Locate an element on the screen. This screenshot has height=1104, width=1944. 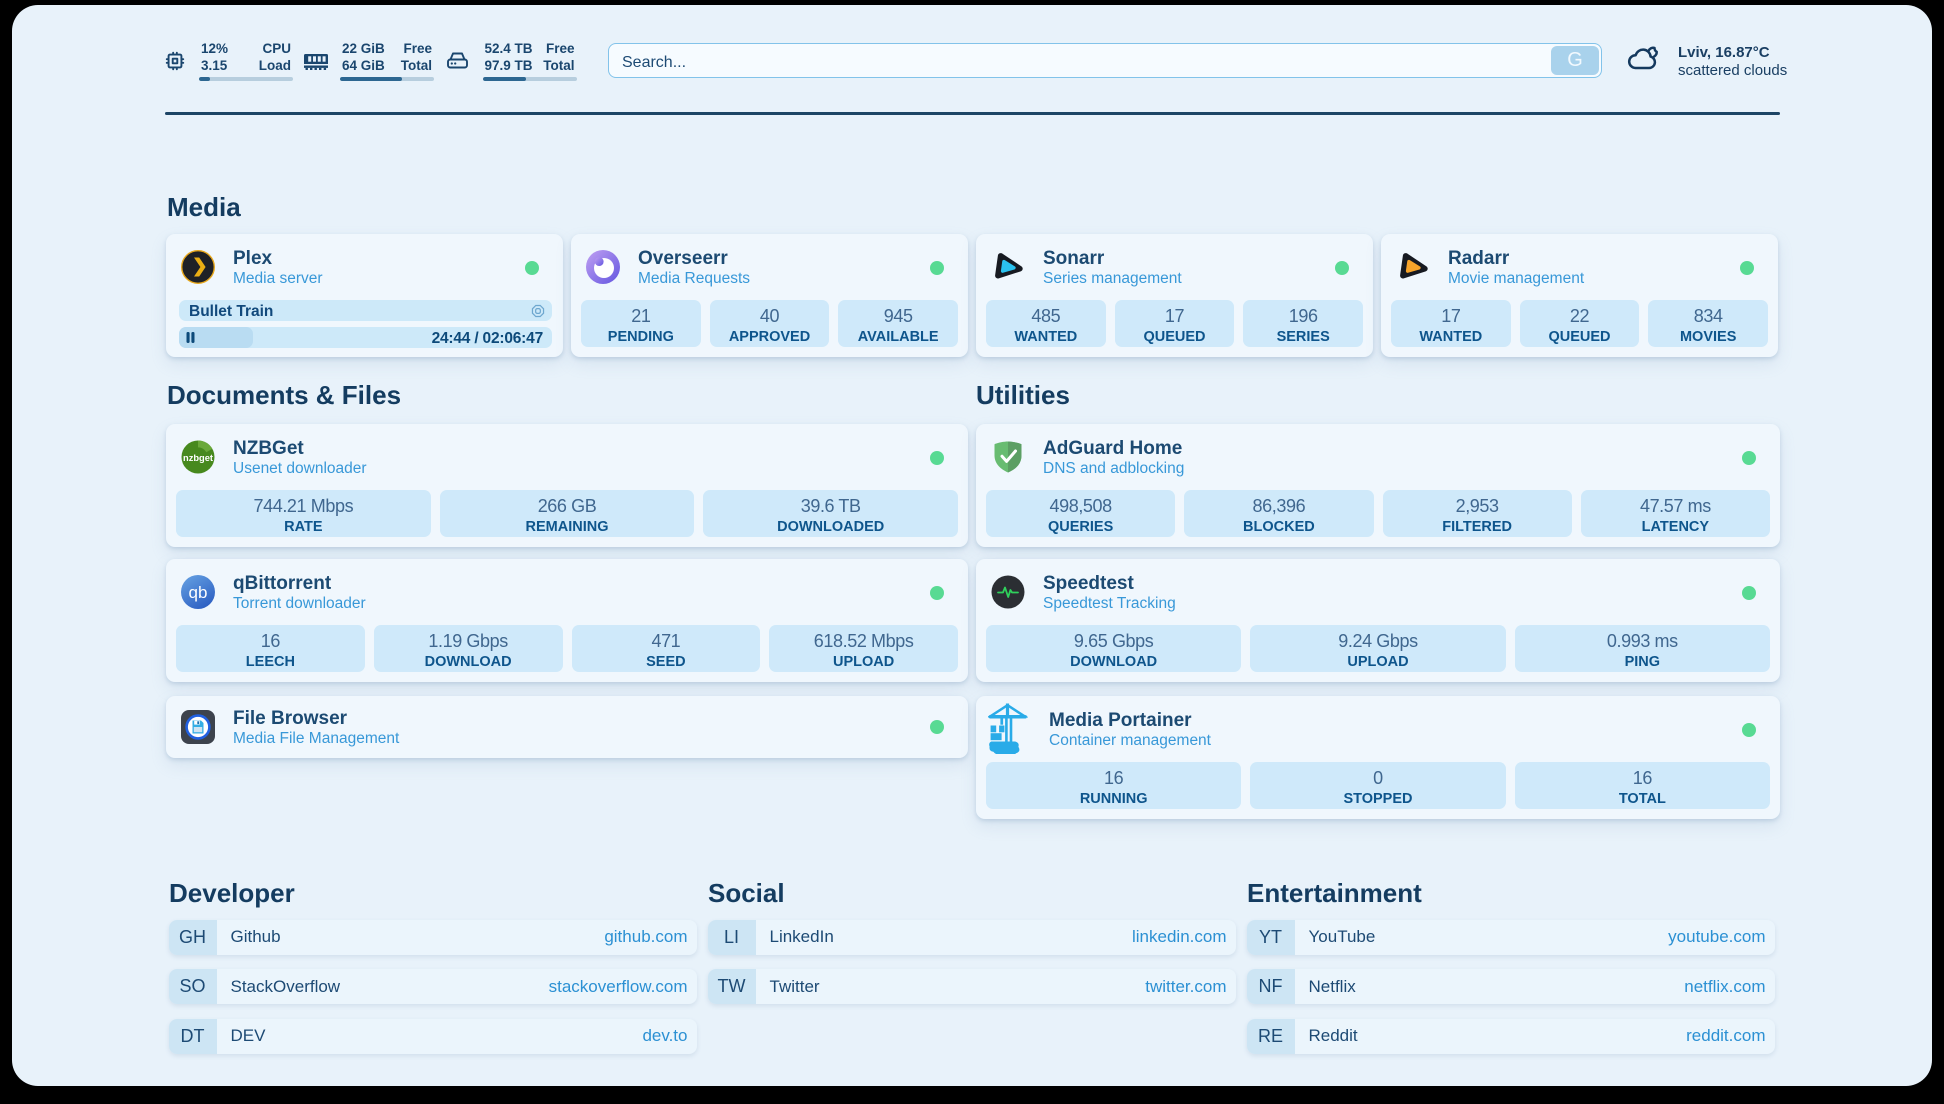
svg-text: nzbget is located at coordinates (198, 458).